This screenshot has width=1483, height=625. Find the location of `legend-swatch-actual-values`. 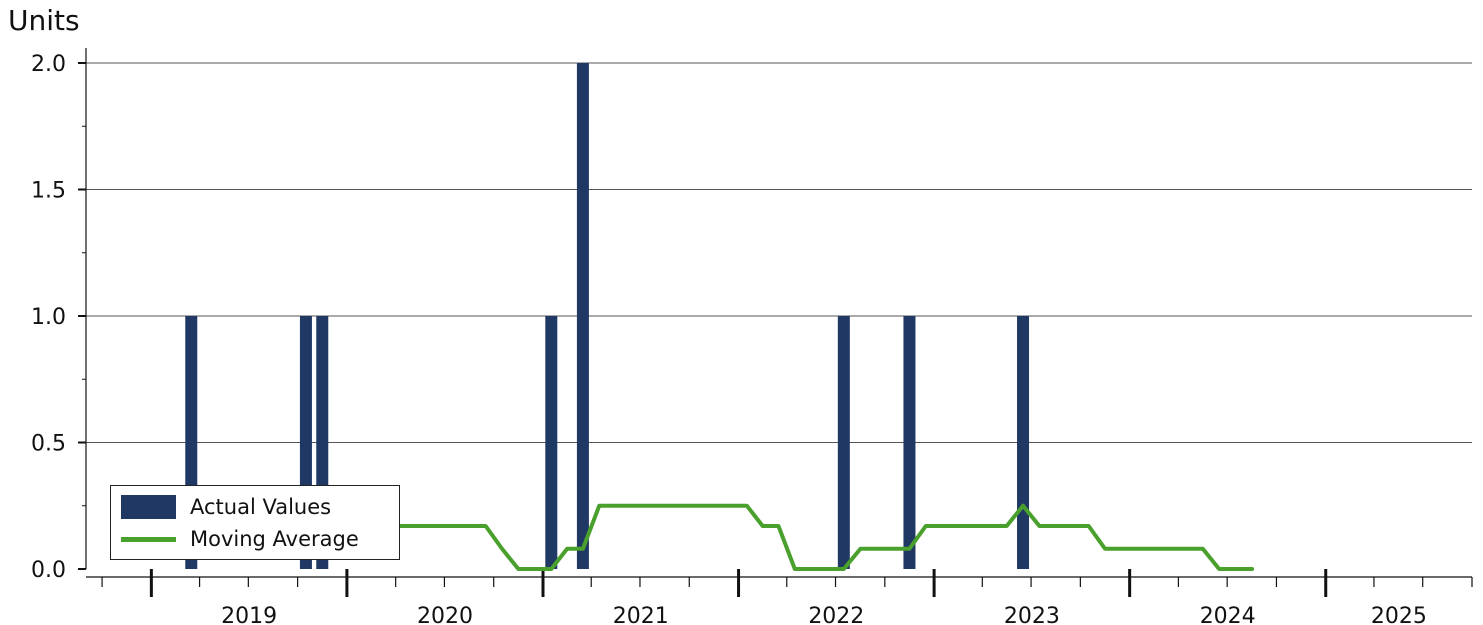

legend-swatch-actual-values is located at coordinates (148, 507).